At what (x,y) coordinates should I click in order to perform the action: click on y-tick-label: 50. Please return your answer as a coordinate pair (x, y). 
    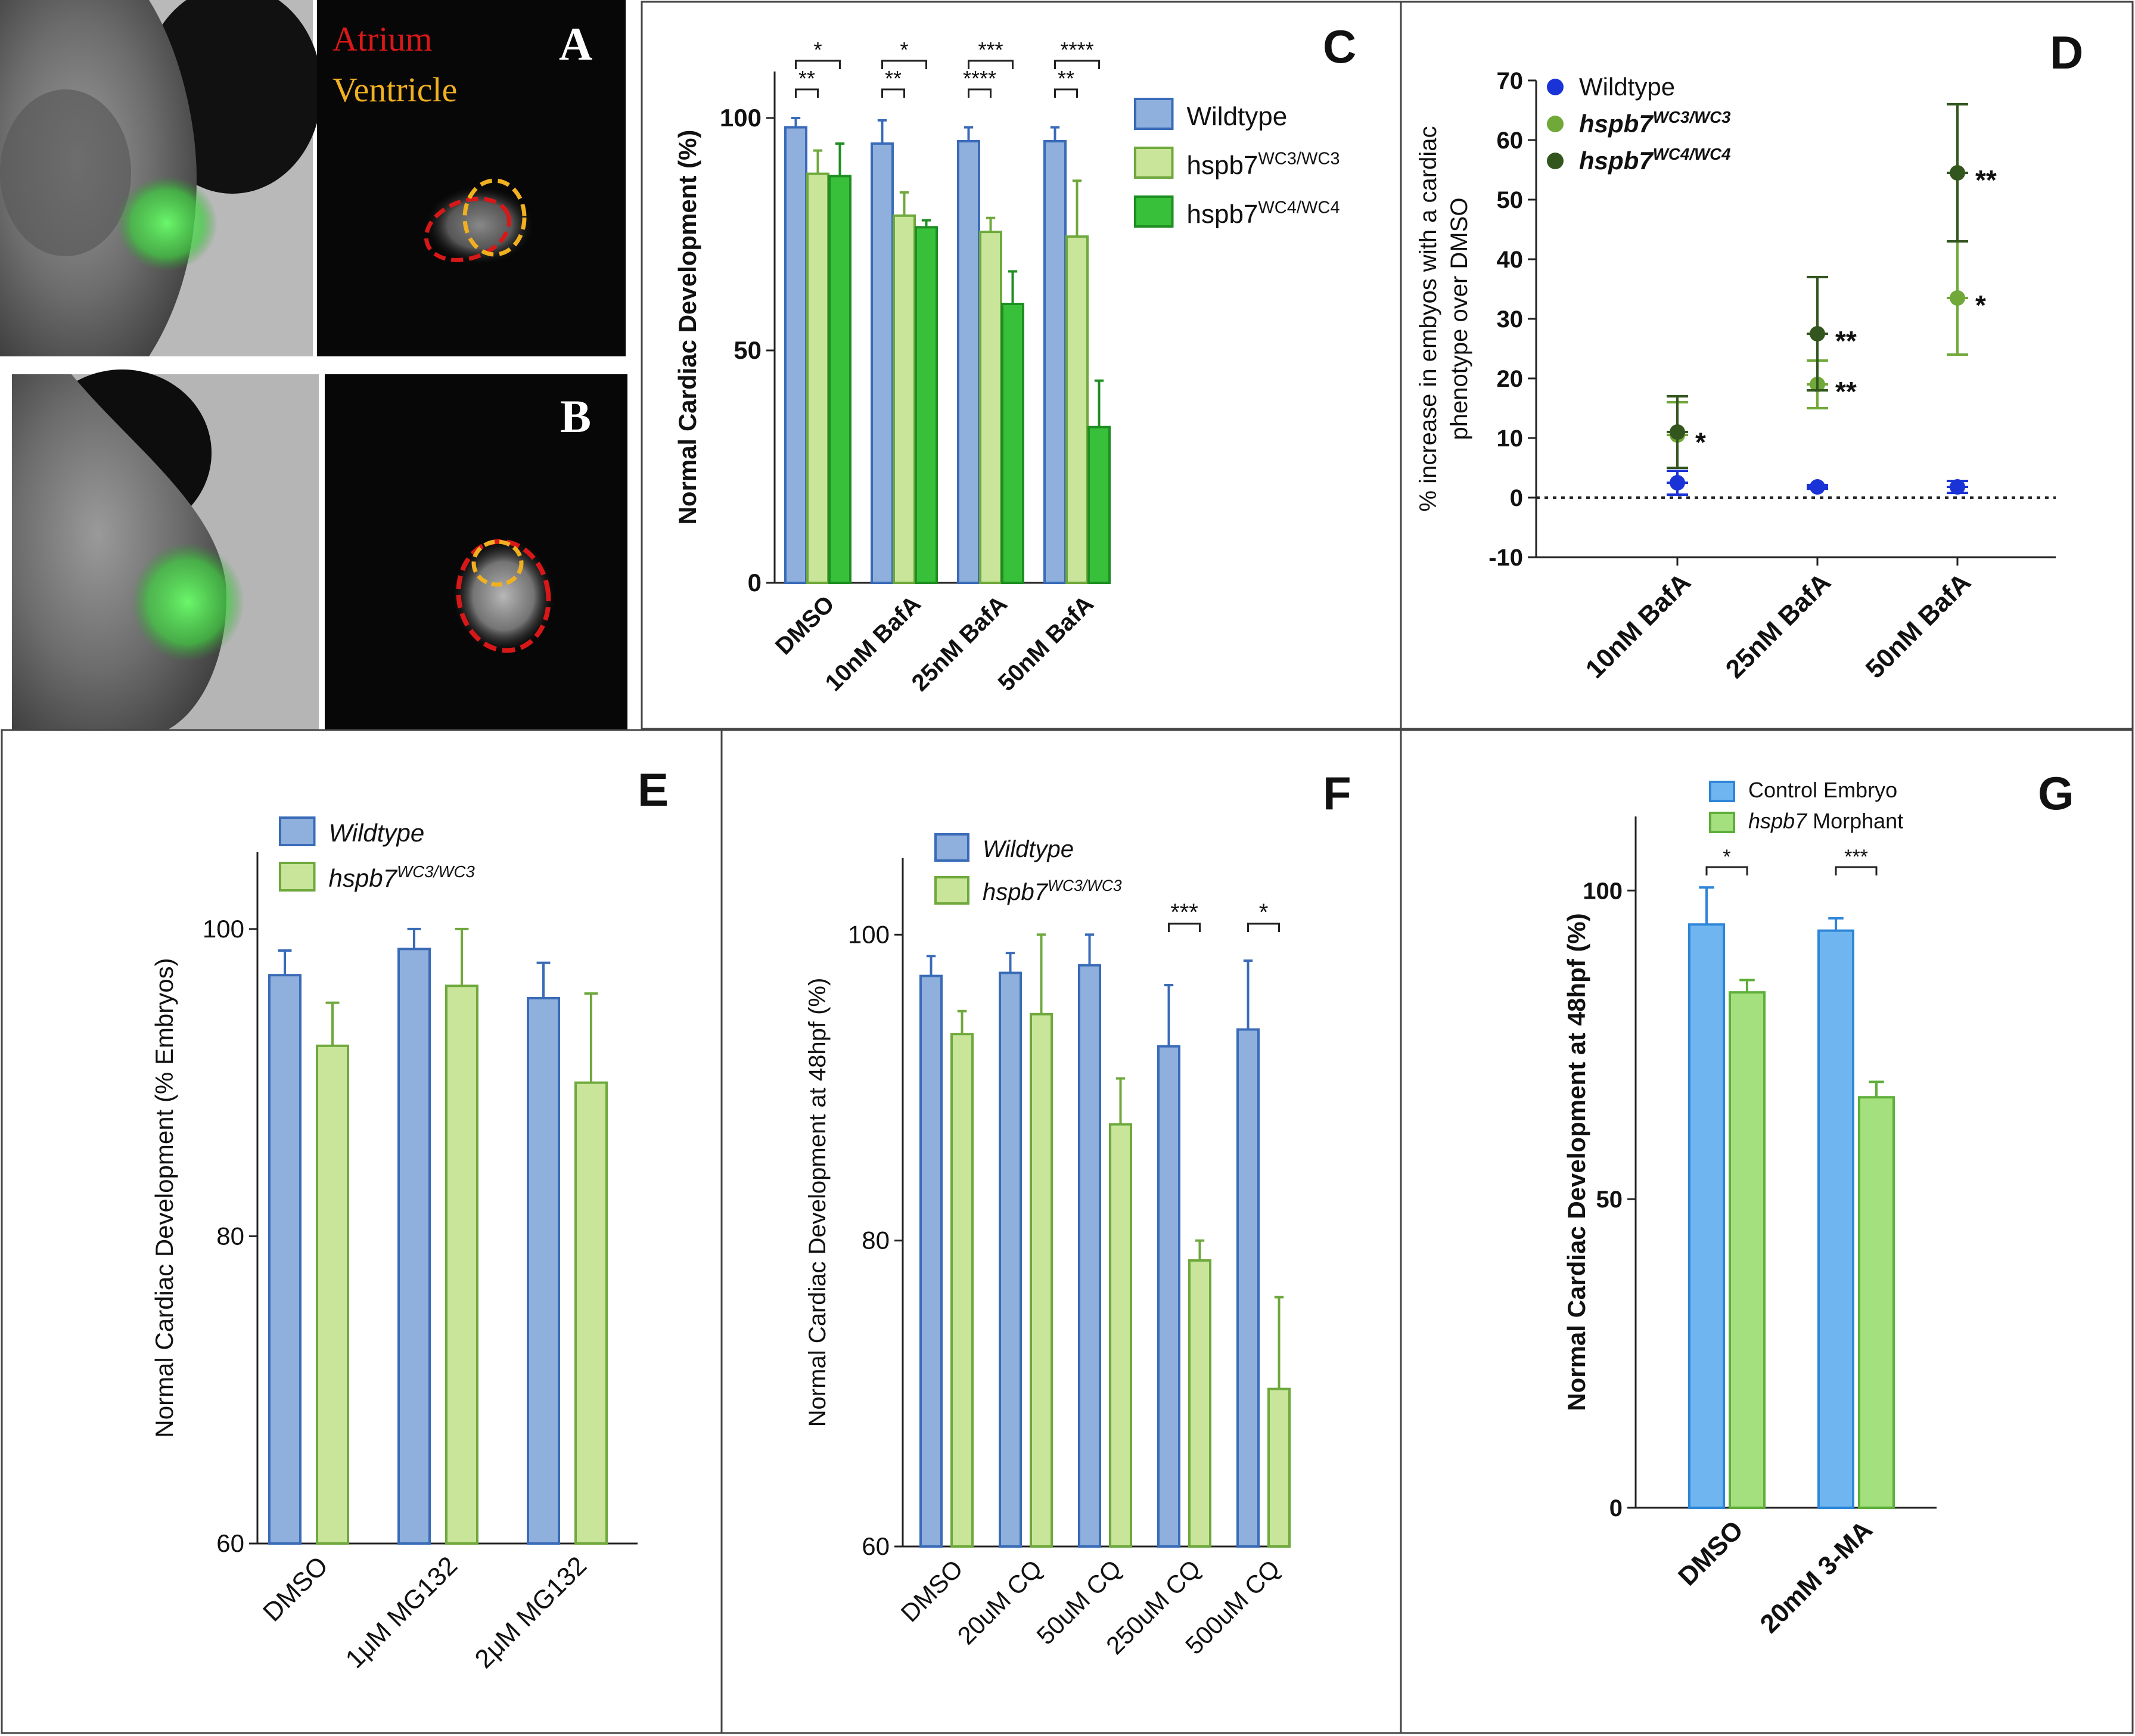
    Looking at the image, I should click on (748, 350).